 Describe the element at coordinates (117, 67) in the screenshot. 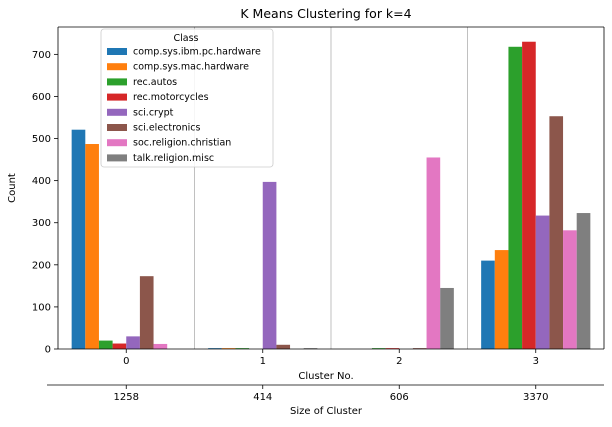

I see `legend-swatch-comp.sys.mac.hardware` at that location.